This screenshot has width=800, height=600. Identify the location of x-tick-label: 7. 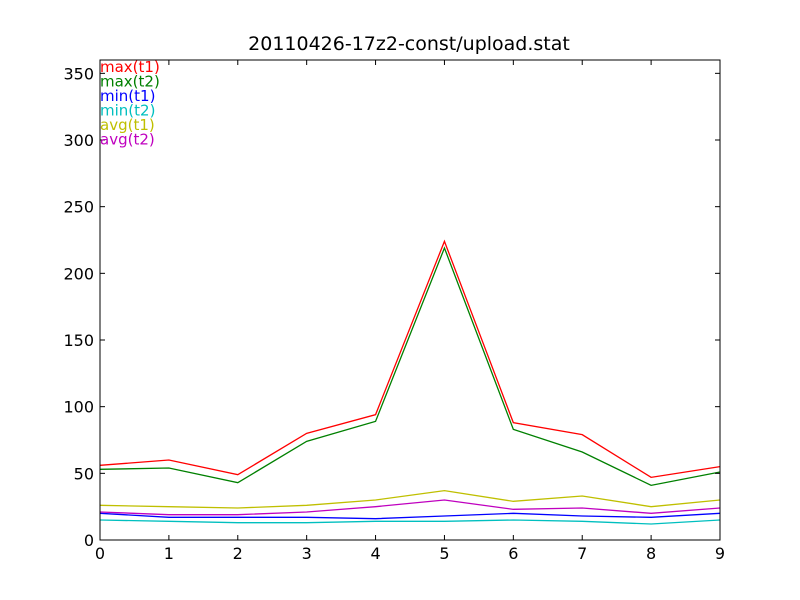
(582, 553).